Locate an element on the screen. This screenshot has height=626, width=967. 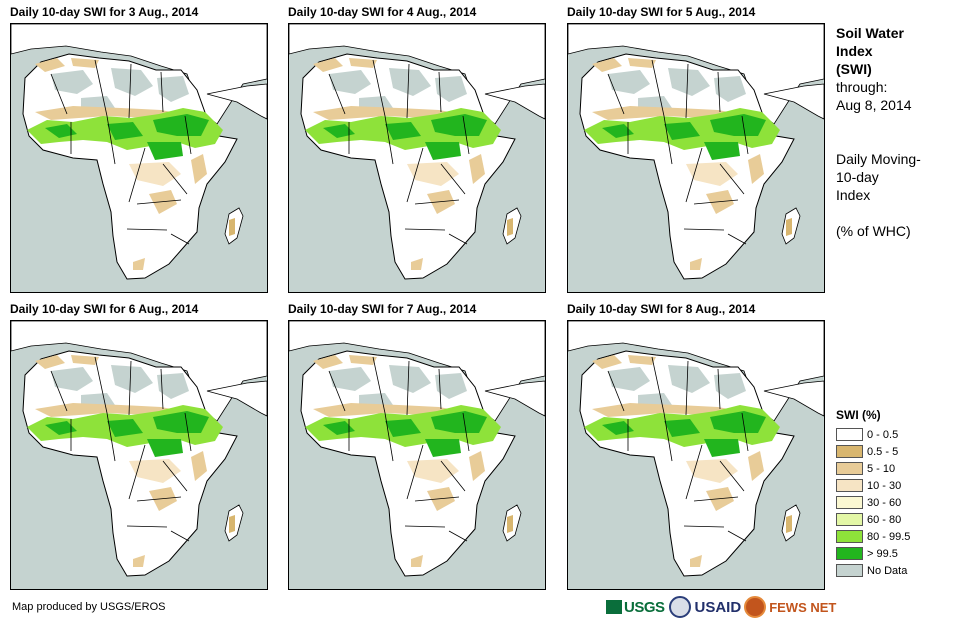
legend-label: 10 - 30 is located at coordinates (884, 485).